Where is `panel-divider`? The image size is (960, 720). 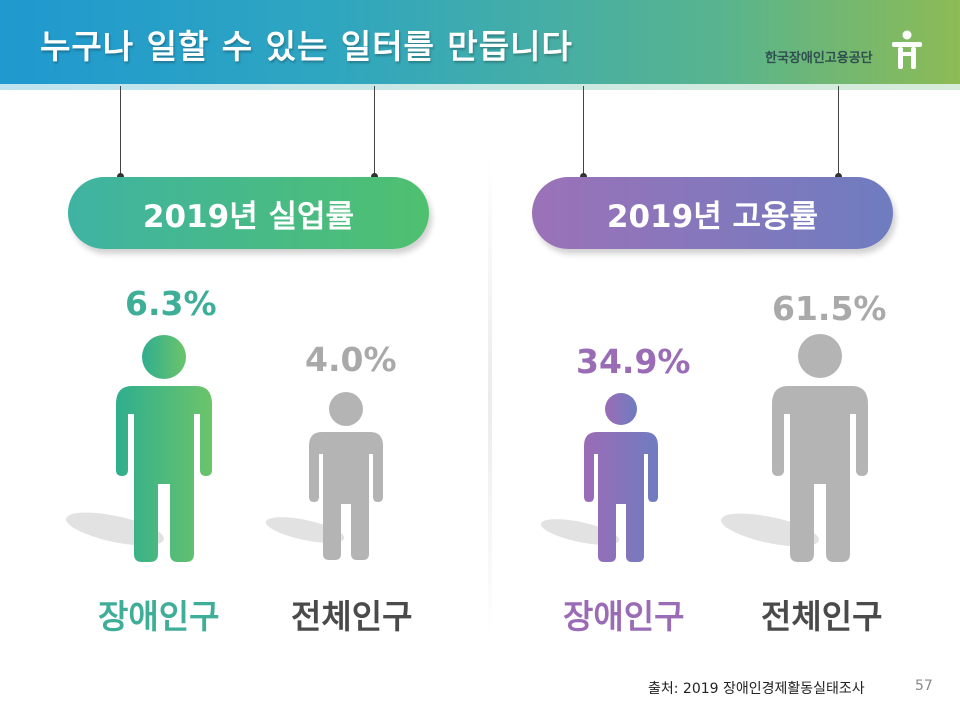
panel-divider is located at coordinates (490, 397).